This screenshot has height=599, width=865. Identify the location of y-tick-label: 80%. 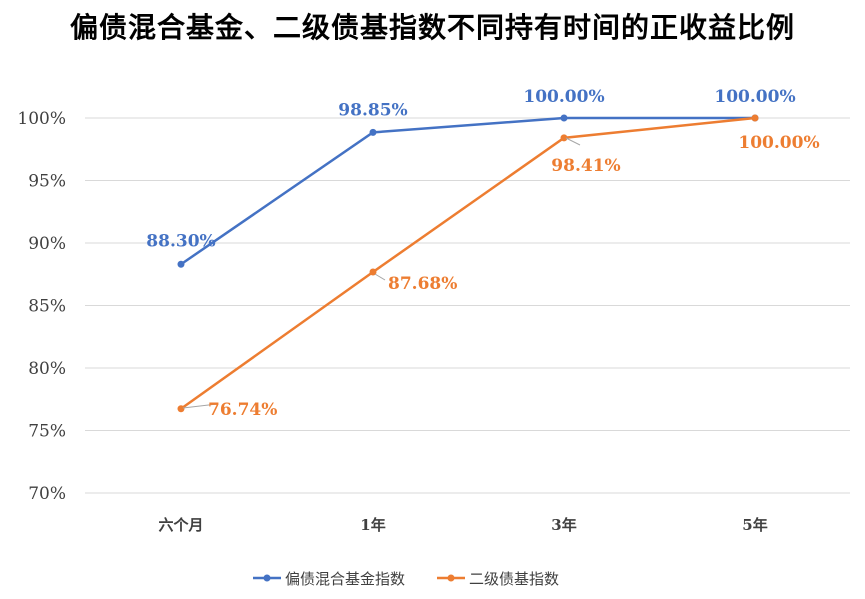
(47, 369).